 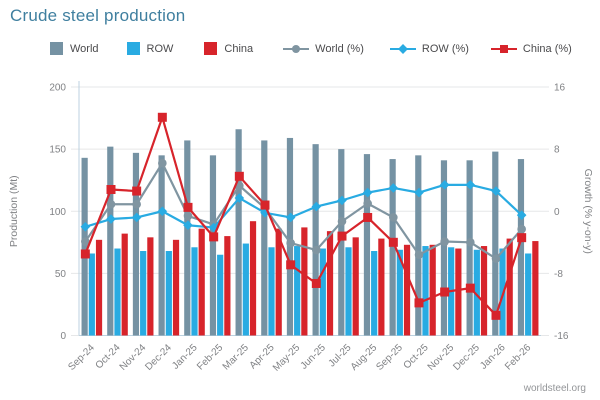 I want to click on x-axis-label: Feb-26, so click(x=518, y=357).